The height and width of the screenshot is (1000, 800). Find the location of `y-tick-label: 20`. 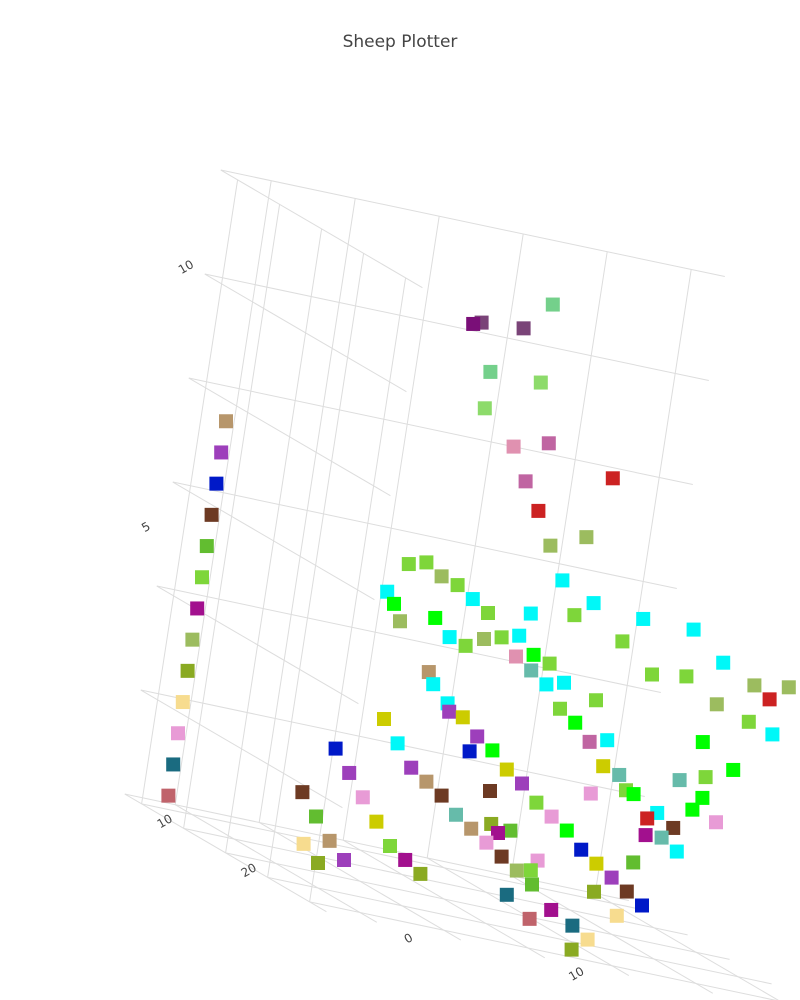

y-tick-label: 20 is located at coordinates (249, 870).